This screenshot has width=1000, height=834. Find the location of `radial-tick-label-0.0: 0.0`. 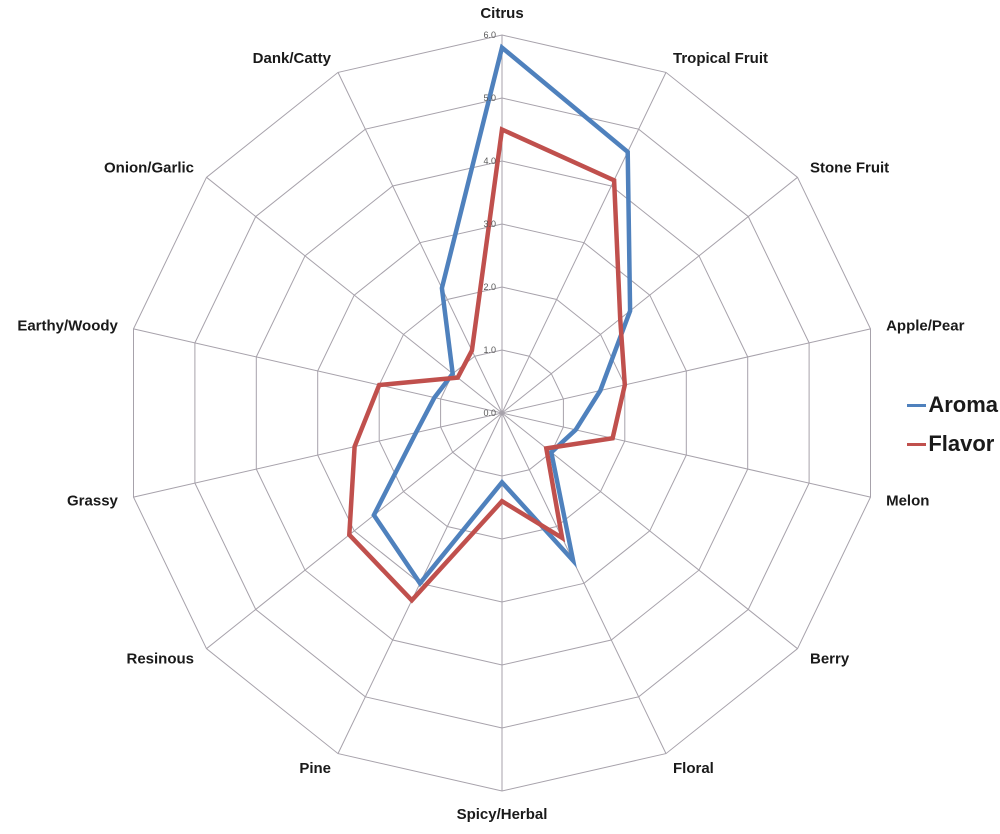

radial-tick-label-0.0: 0.0 is located at coordinates (489, 413).